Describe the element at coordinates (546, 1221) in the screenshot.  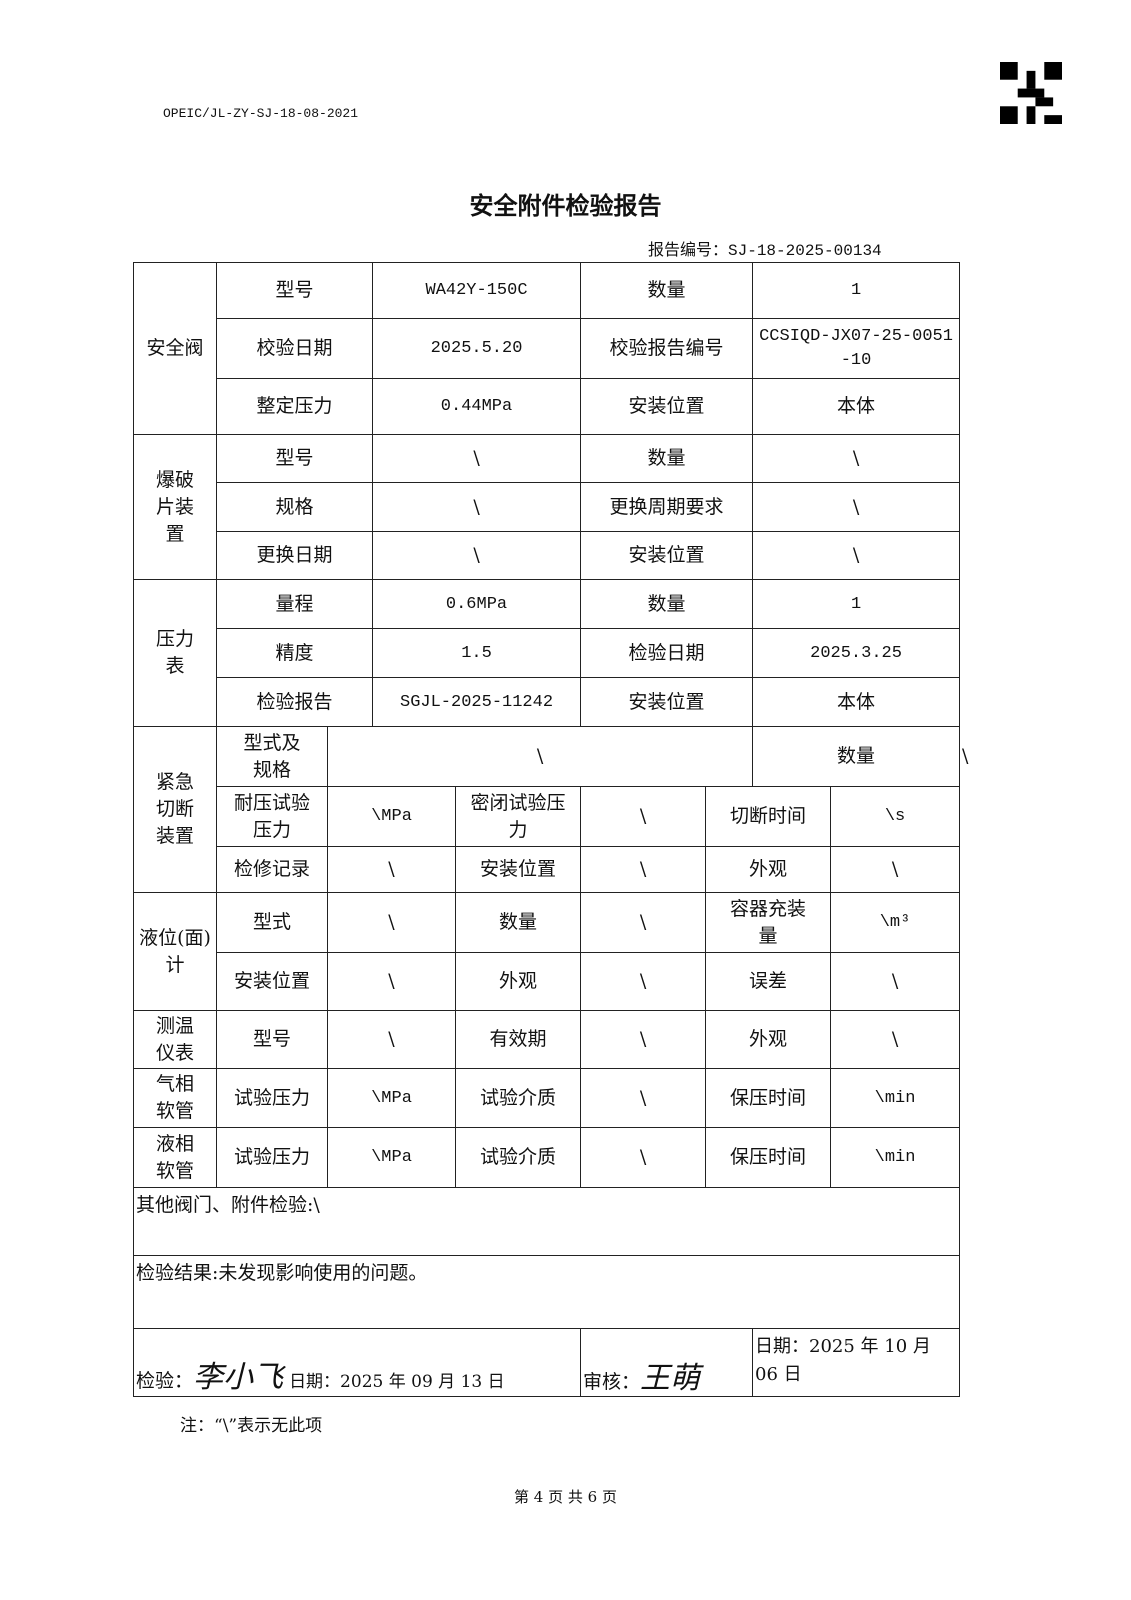
I see `other-valves: 其他阀门、附件检验:\` at that location.